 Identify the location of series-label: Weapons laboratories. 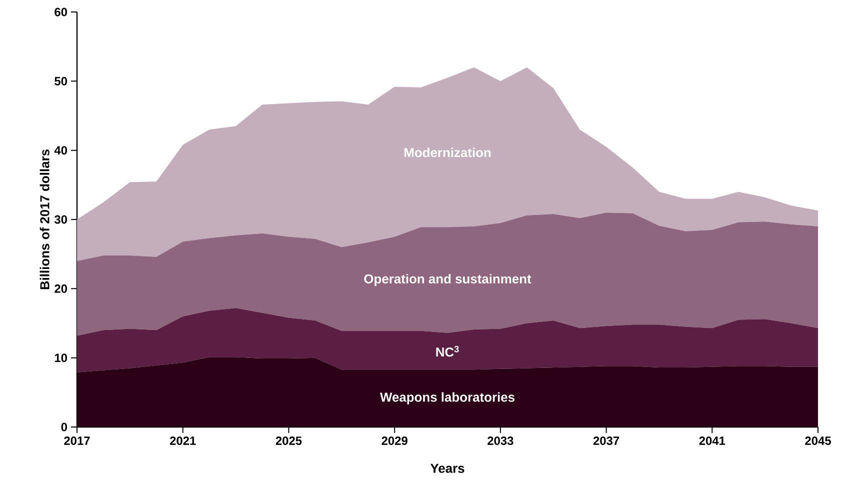
(447, 398).